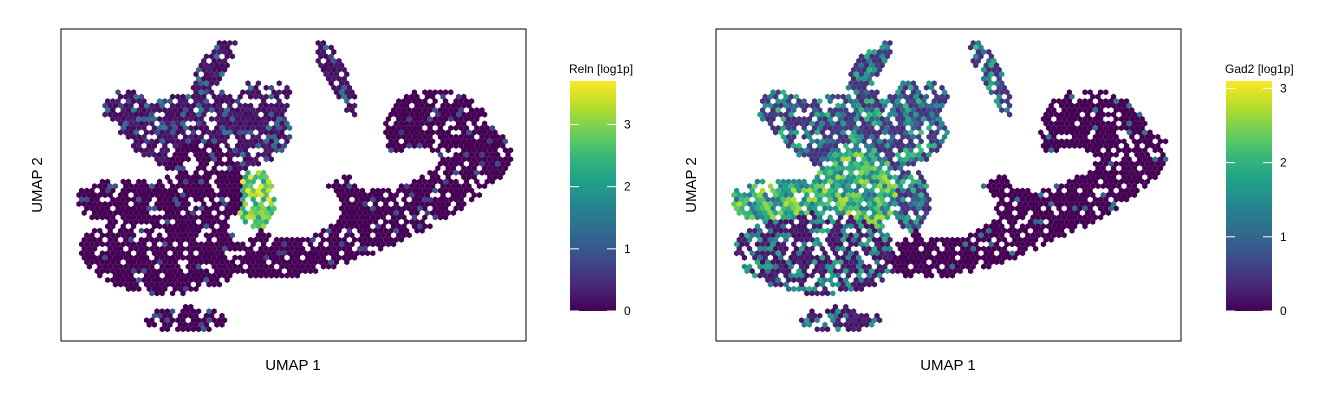 The width and height of the screenshot is (1344, 403). What do you see at coordinates (789, 288) in the screenshot?
I see `gad2-hex-1919` at bounding box center [789, 288].